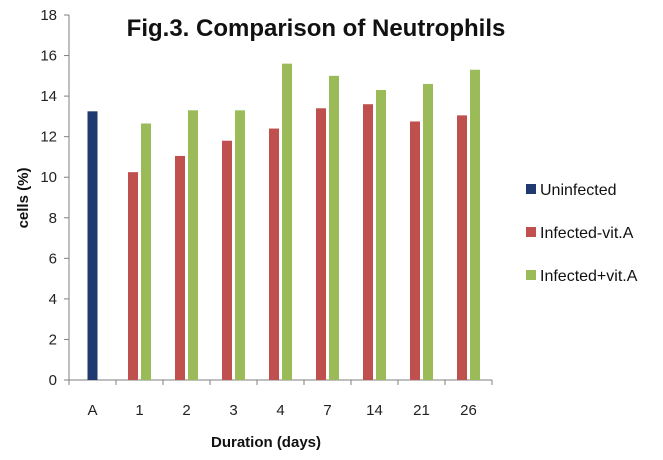 The width and height of the screenshot is (663, 460). What do you see at coordinates (92, 245) in the screenshot?
I see `bar-uninfected` at bounding box center [92, 245].